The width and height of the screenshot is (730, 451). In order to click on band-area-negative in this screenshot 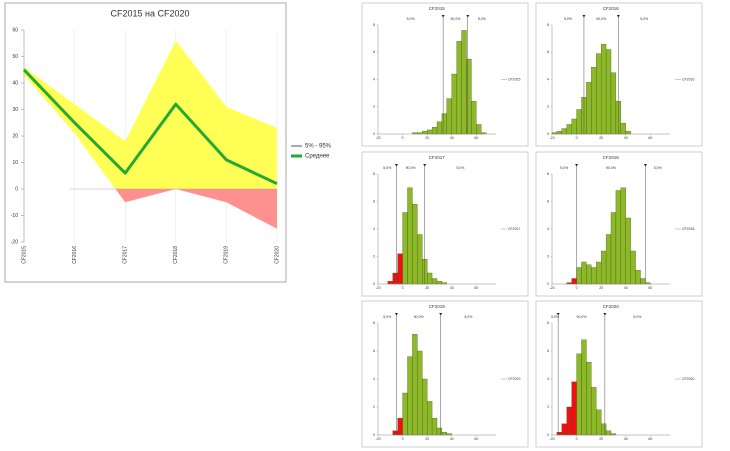, I will do `click(196, 209)`.